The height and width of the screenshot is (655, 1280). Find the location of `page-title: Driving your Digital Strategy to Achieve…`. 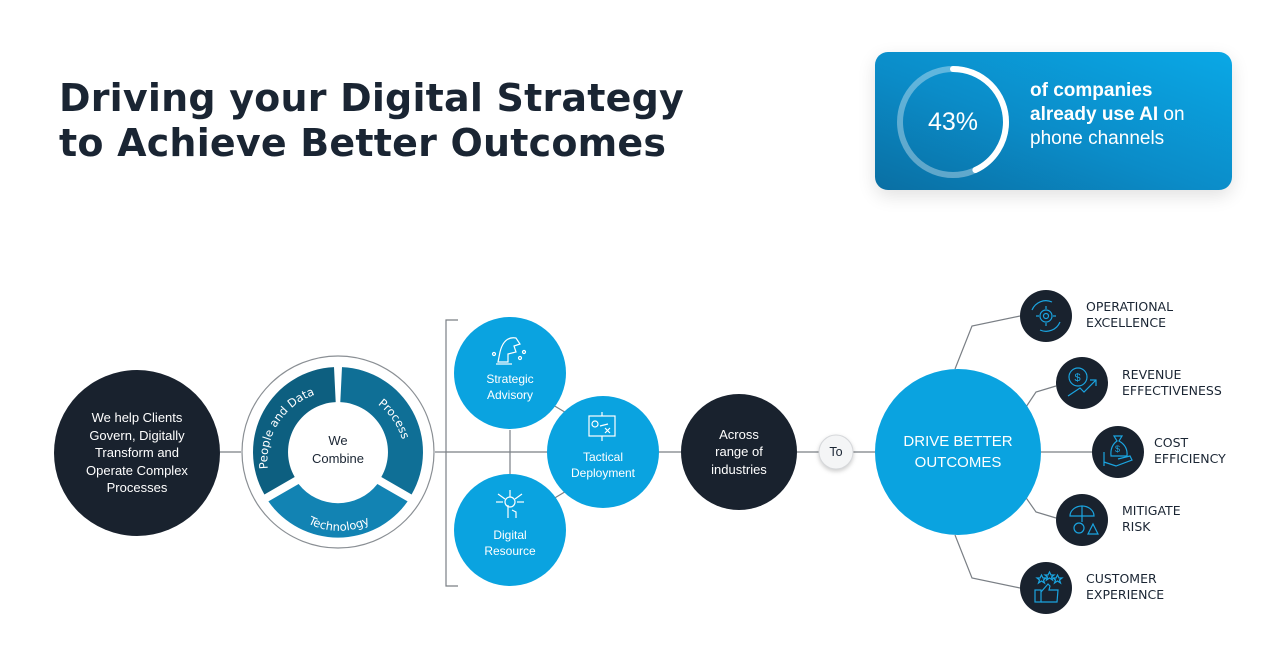

page-title: Driving your Digital Strategy to Achieve… is located at coordinates (371, 121).